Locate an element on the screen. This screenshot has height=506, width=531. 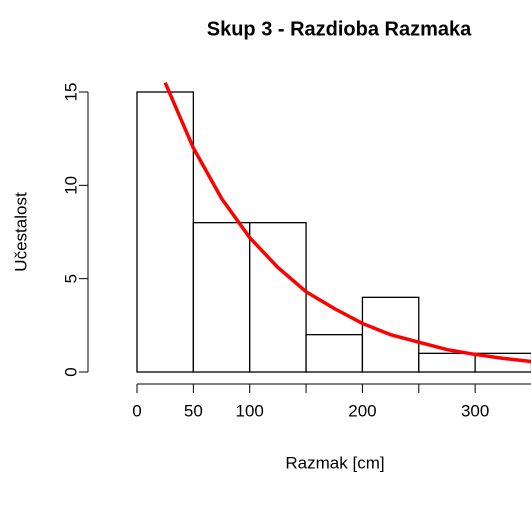
y-tick-label: 0 is located at coordinates (70, 371).